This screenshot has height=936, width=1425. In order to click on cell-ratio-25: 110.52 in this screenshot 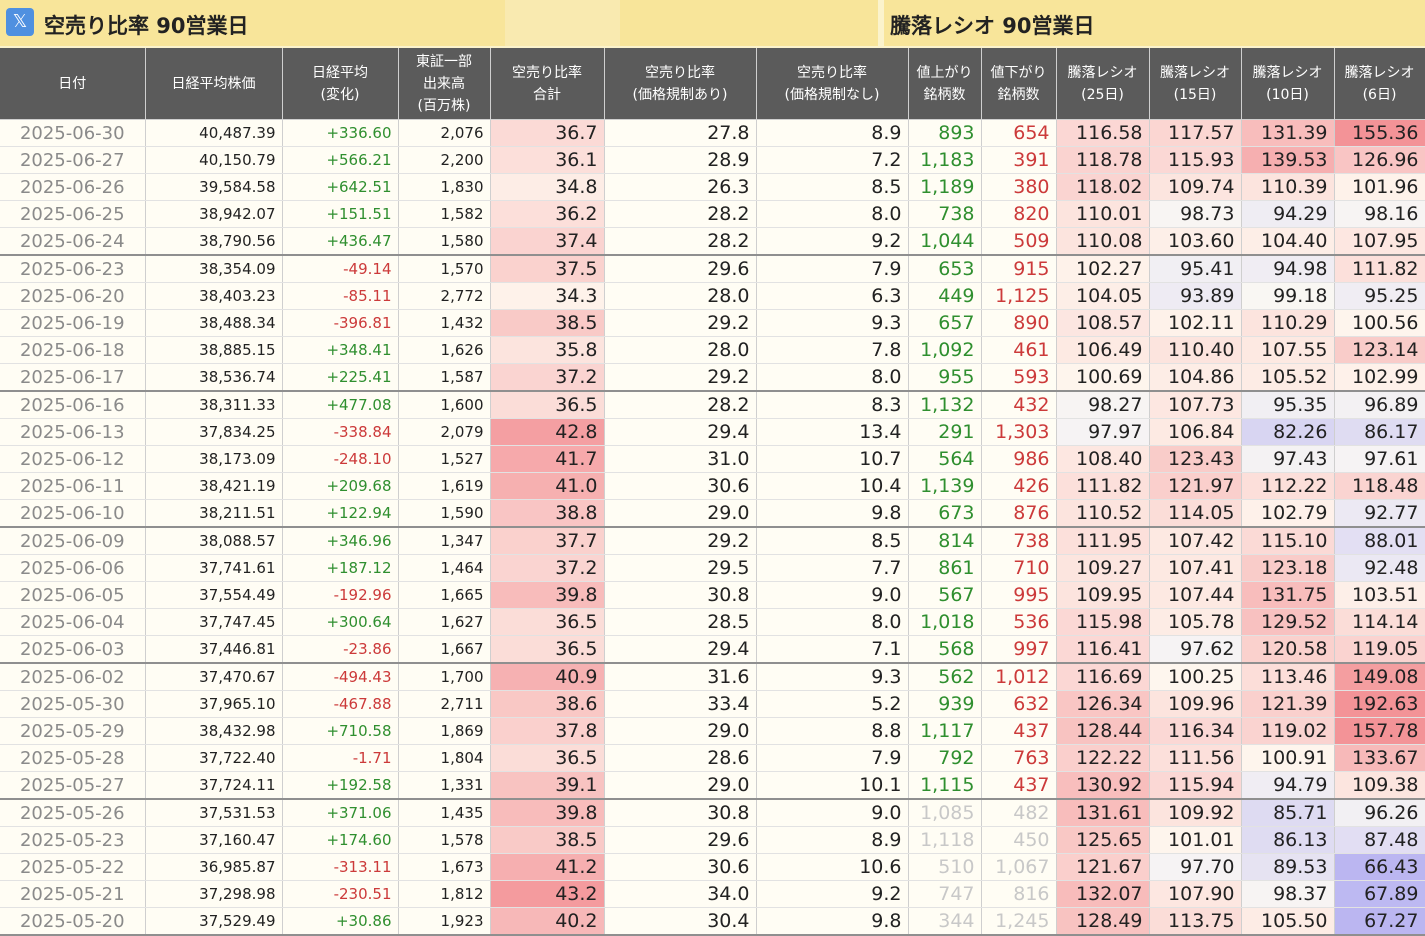, I will do `click(1103, 513)`.